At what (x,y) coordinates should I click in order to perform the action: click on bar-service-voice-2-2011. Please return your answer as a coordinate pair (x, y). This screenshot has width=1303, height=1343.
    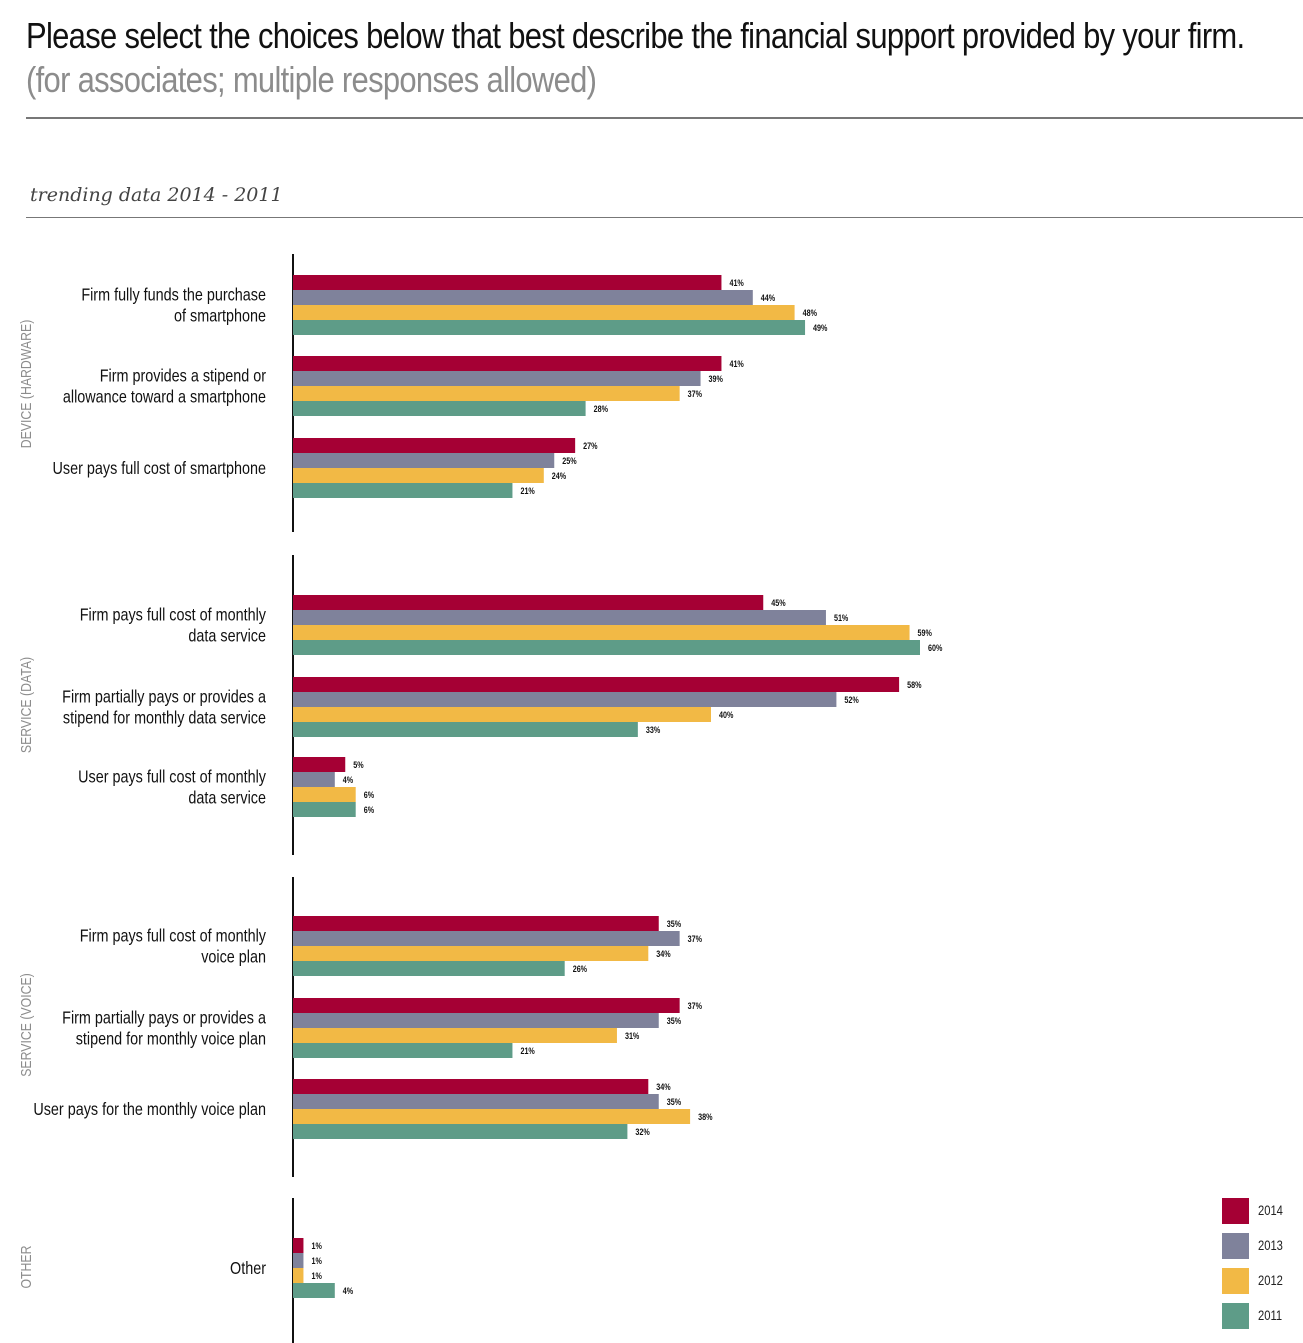
    Looking at the image, I should click on (403, 1050).